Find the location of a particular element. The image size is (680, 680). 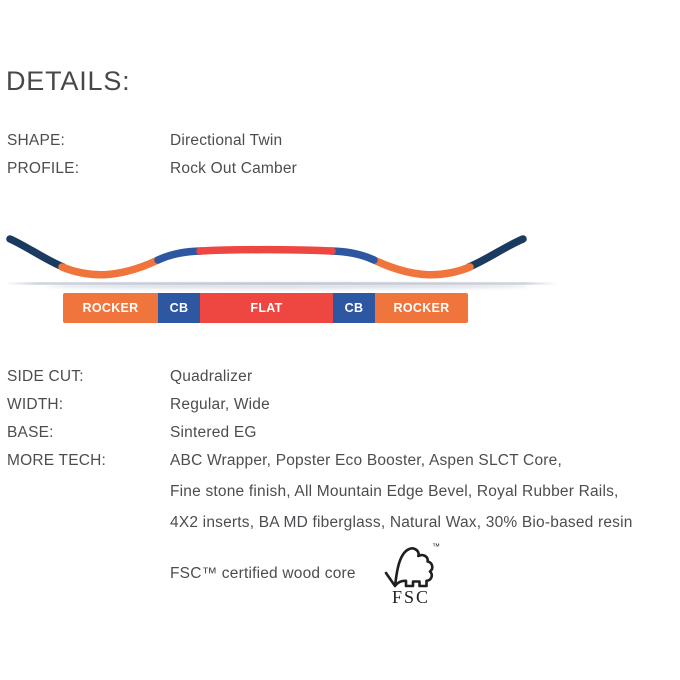

fsc-certified-note: FSC™ certified wood core is located at coordinates (263, 573).